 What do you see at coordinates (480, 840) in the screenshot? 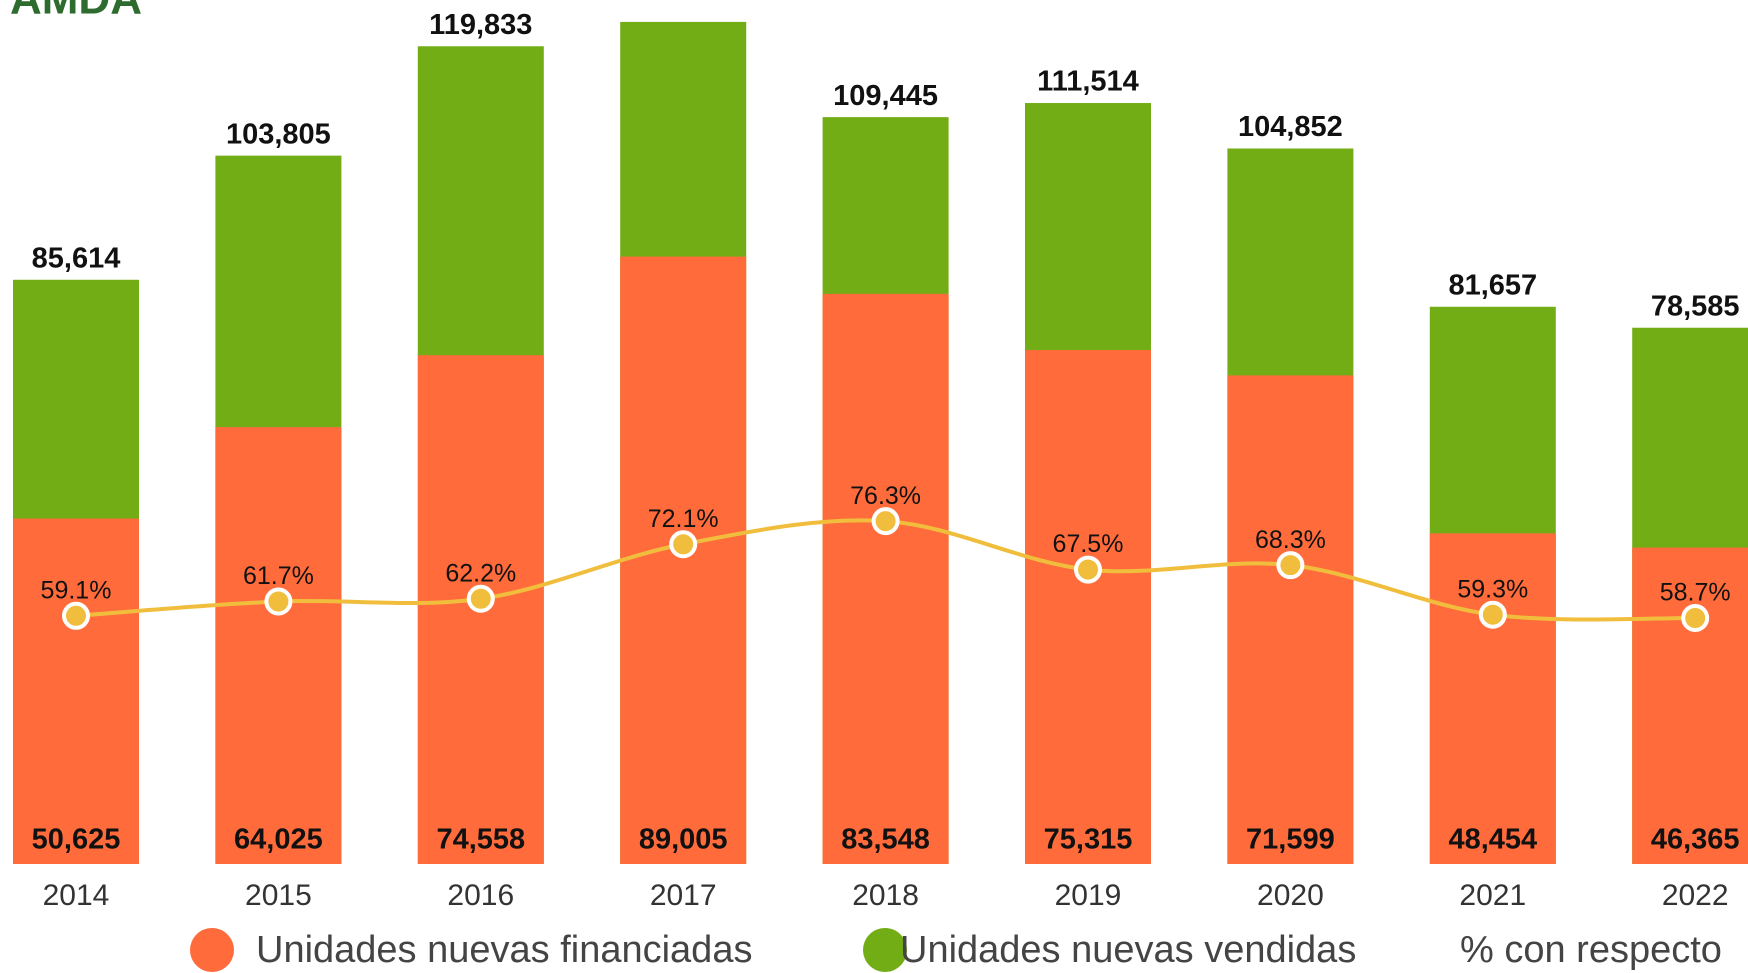
I see `financed-label: 74,558` at bounding box center [480, 840].